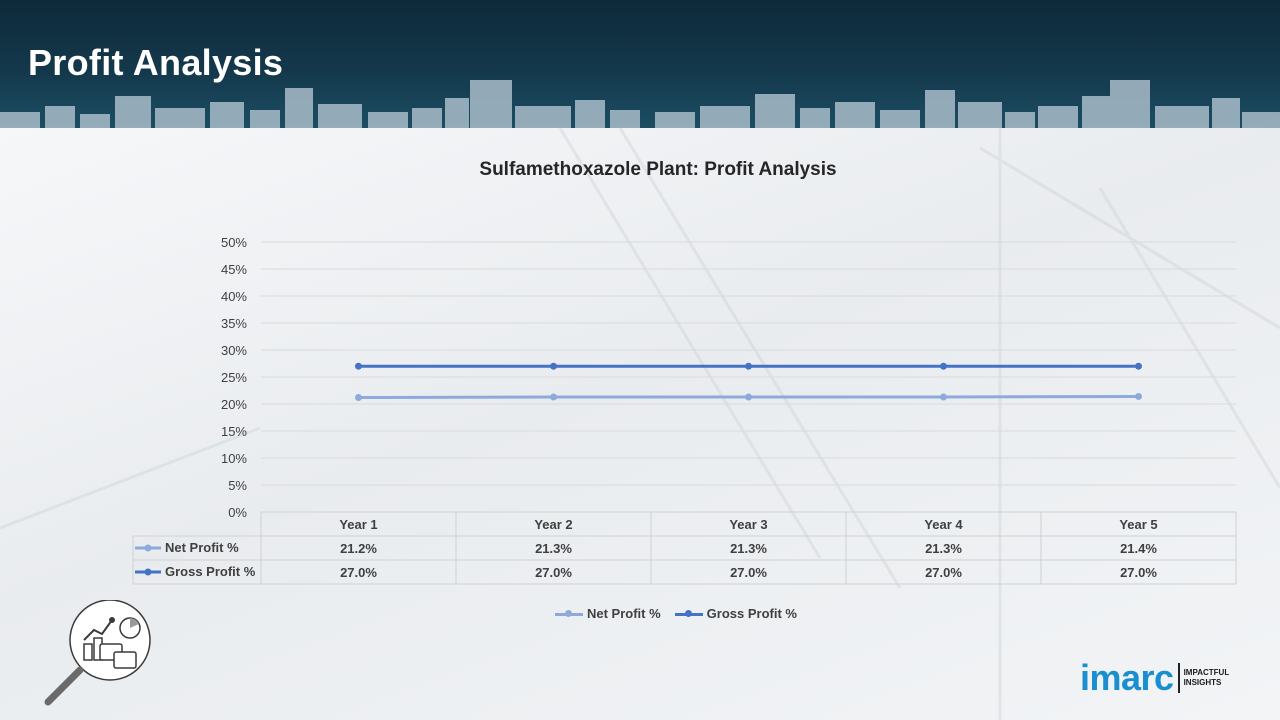 This screenshot has width=1280, height=720. Describe the element at coordinates (1138, 524) in the screenshot. I see `x-category-label: Year 5` at that location.